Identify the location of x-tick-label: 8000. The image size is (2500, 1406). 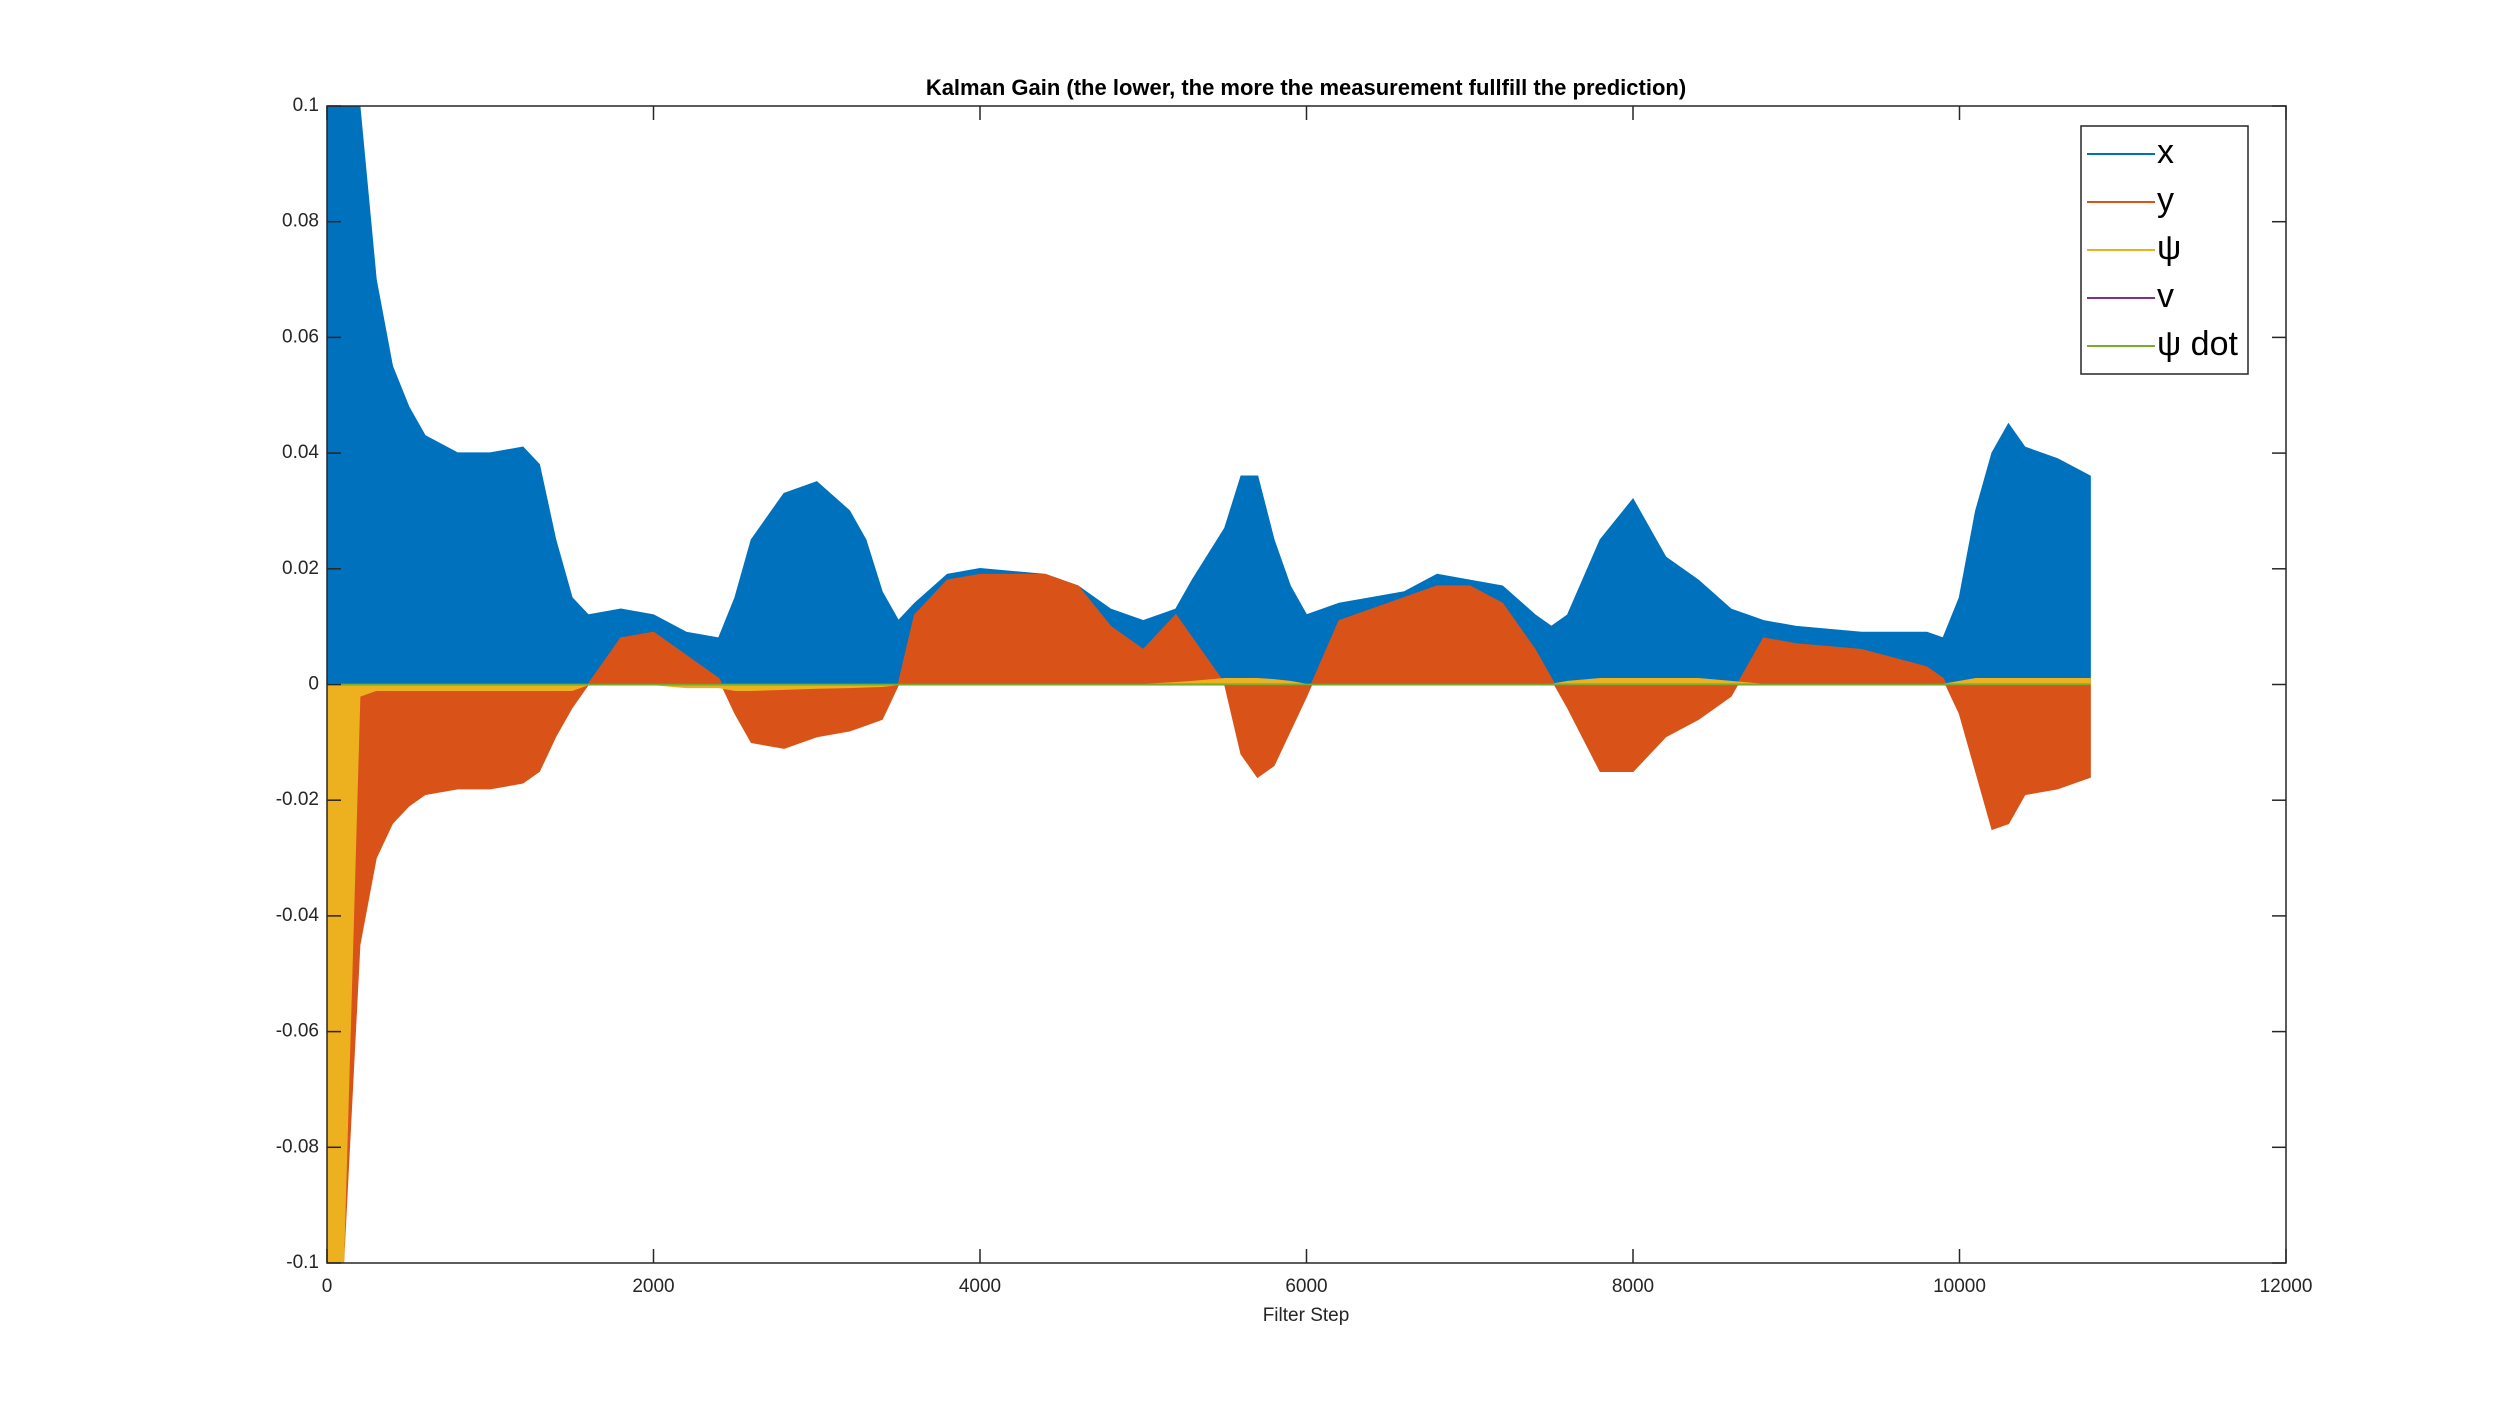
(1633, 1286).